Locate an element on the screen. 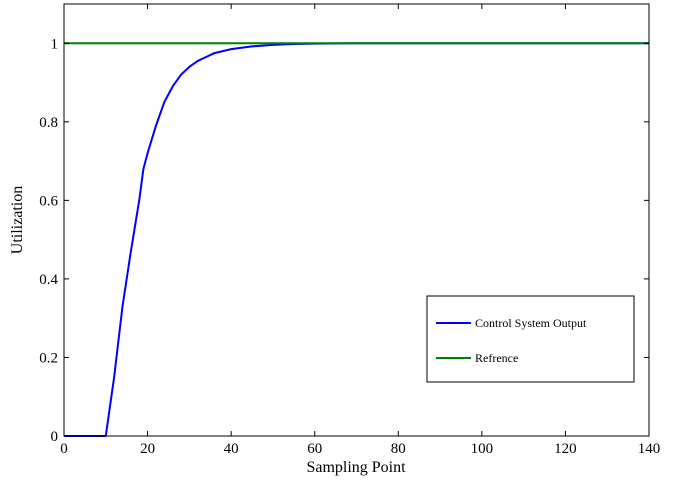 The height and width of the screenshot is (483, 689). y-tick-label: 0.8 is located at coordinates (48, 123).